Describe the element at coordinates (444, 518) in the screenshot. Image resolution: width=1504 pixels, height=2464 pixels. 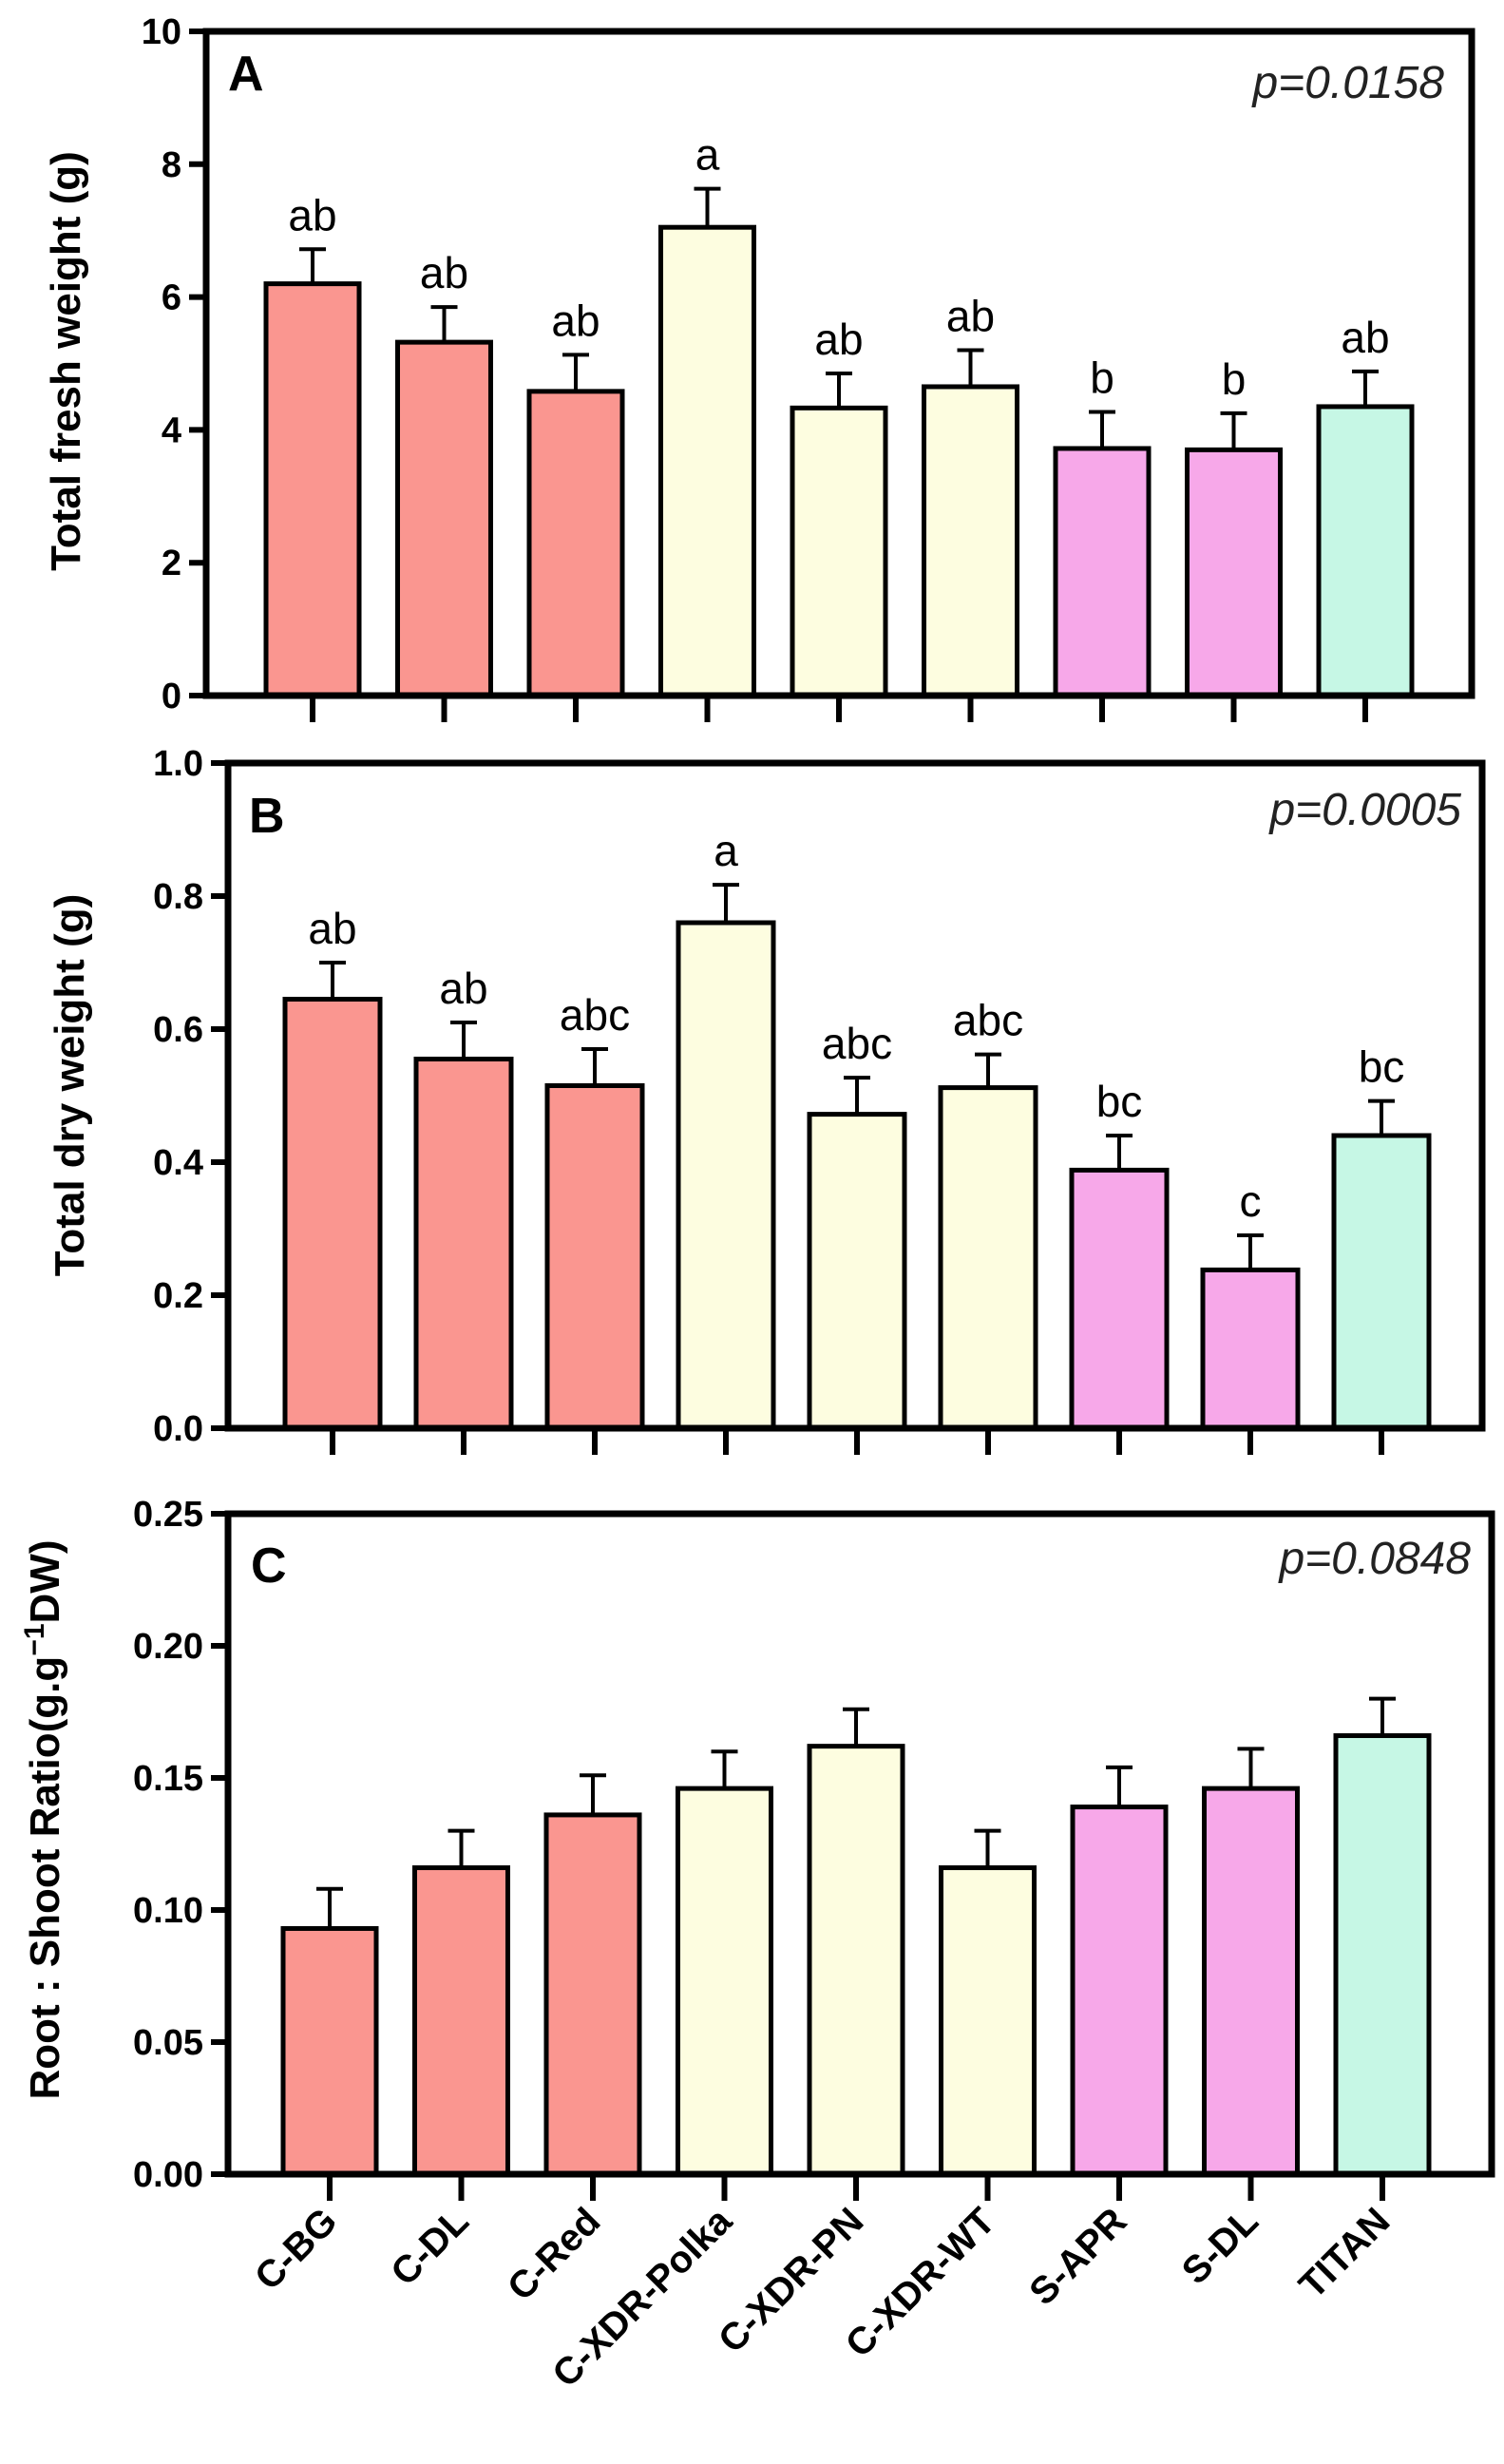
I see `panel-a-bar-c-dl` at that location.